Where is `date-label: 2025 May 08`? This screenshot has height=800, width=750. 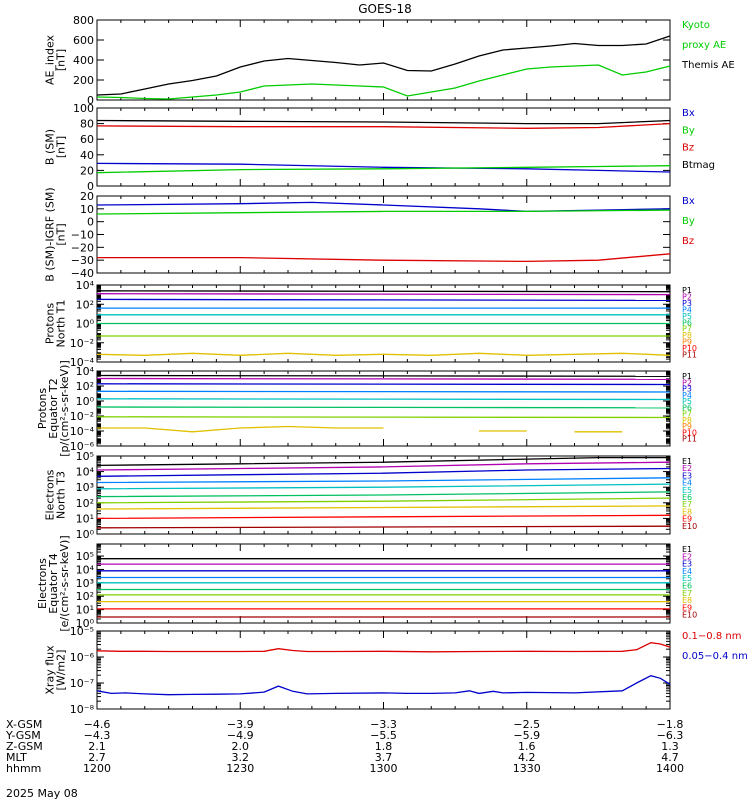 date-label: 2025 May 08 is located at coordinates (42, 793).